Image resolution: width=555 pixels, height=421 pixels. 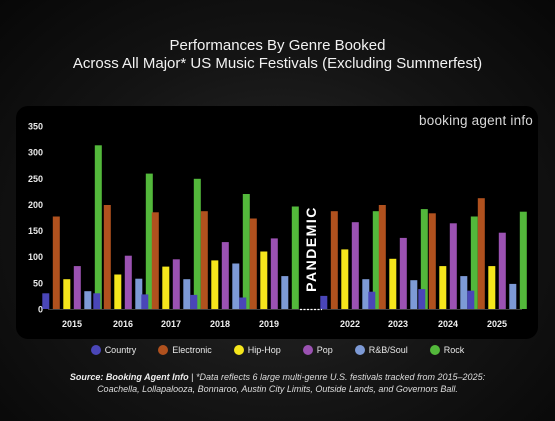 What do you see at coordinates (129, 377) in the screenshot?
I see `source-label: Source: Booking Agent Info` at bounding box center [129, 377].